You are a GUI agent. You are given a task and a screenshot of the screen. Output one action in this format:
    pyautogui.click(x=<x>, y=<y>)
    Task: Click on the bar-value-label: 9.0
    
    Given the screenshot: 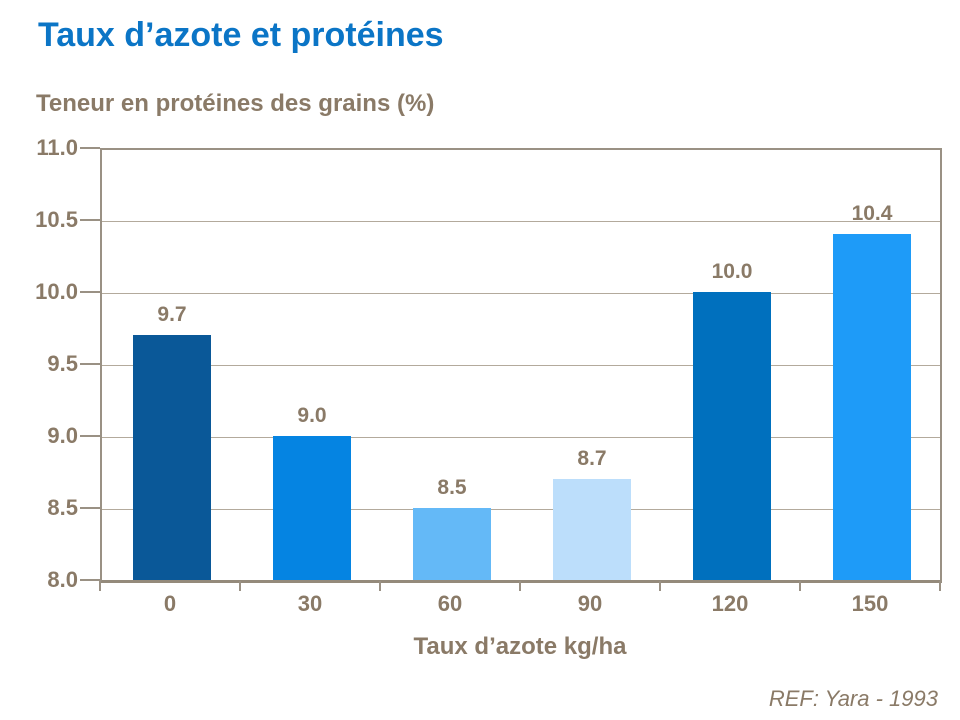 What is the action you would take?
    pyautogui.click(x=312, y=415)
    